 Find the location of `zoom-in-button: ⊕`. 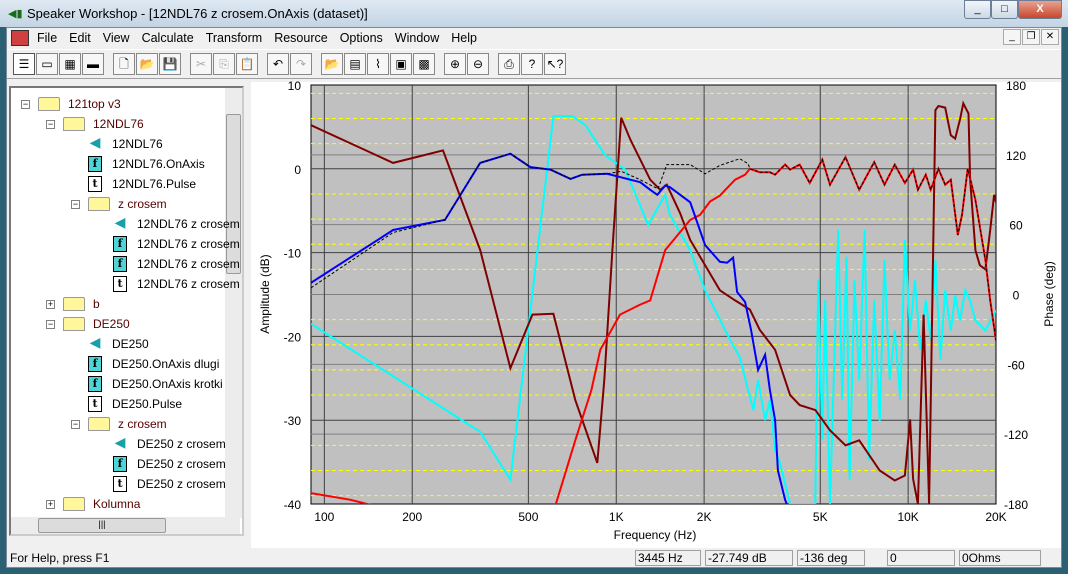

zoom-in-button: ⊕ is located at coordinates (455, 64).